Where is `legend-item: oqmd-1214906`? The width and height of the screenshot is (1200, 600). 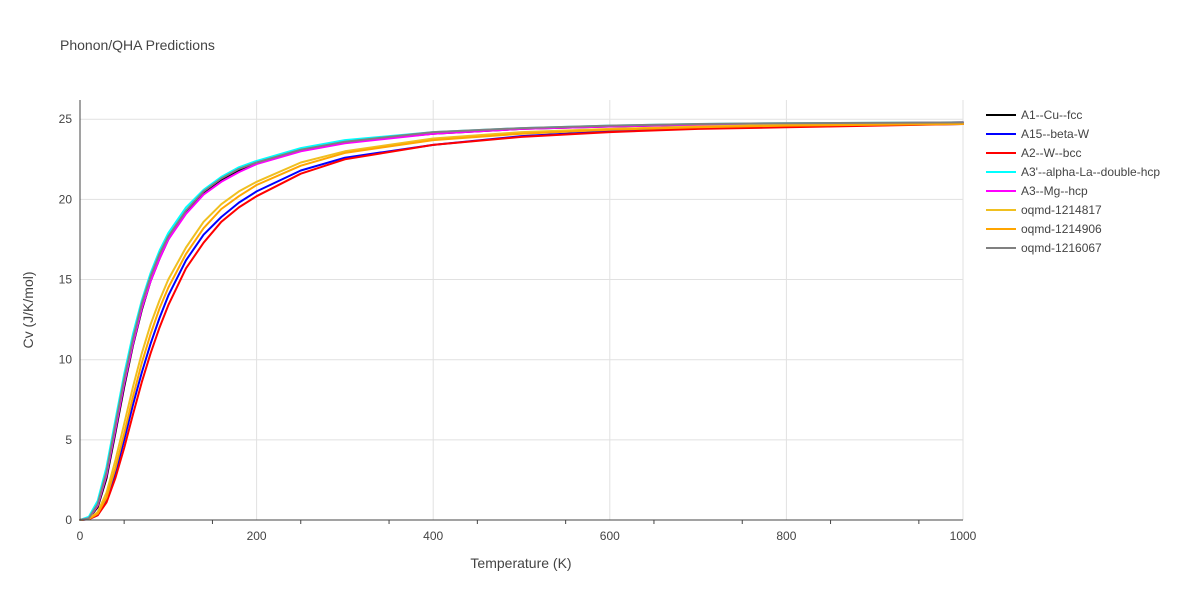 legend-item: oqmd-1214906 is located at coordinates (1044, 229).